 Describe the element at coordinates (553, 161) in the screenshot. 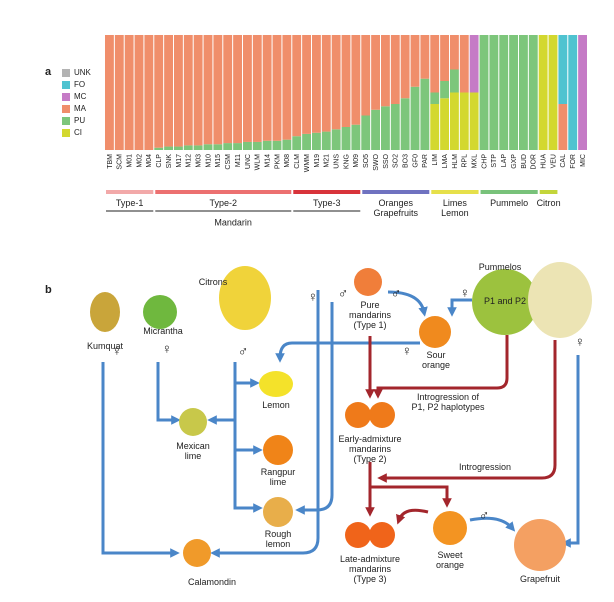

I see `x-tick-label: VEU` at that location.